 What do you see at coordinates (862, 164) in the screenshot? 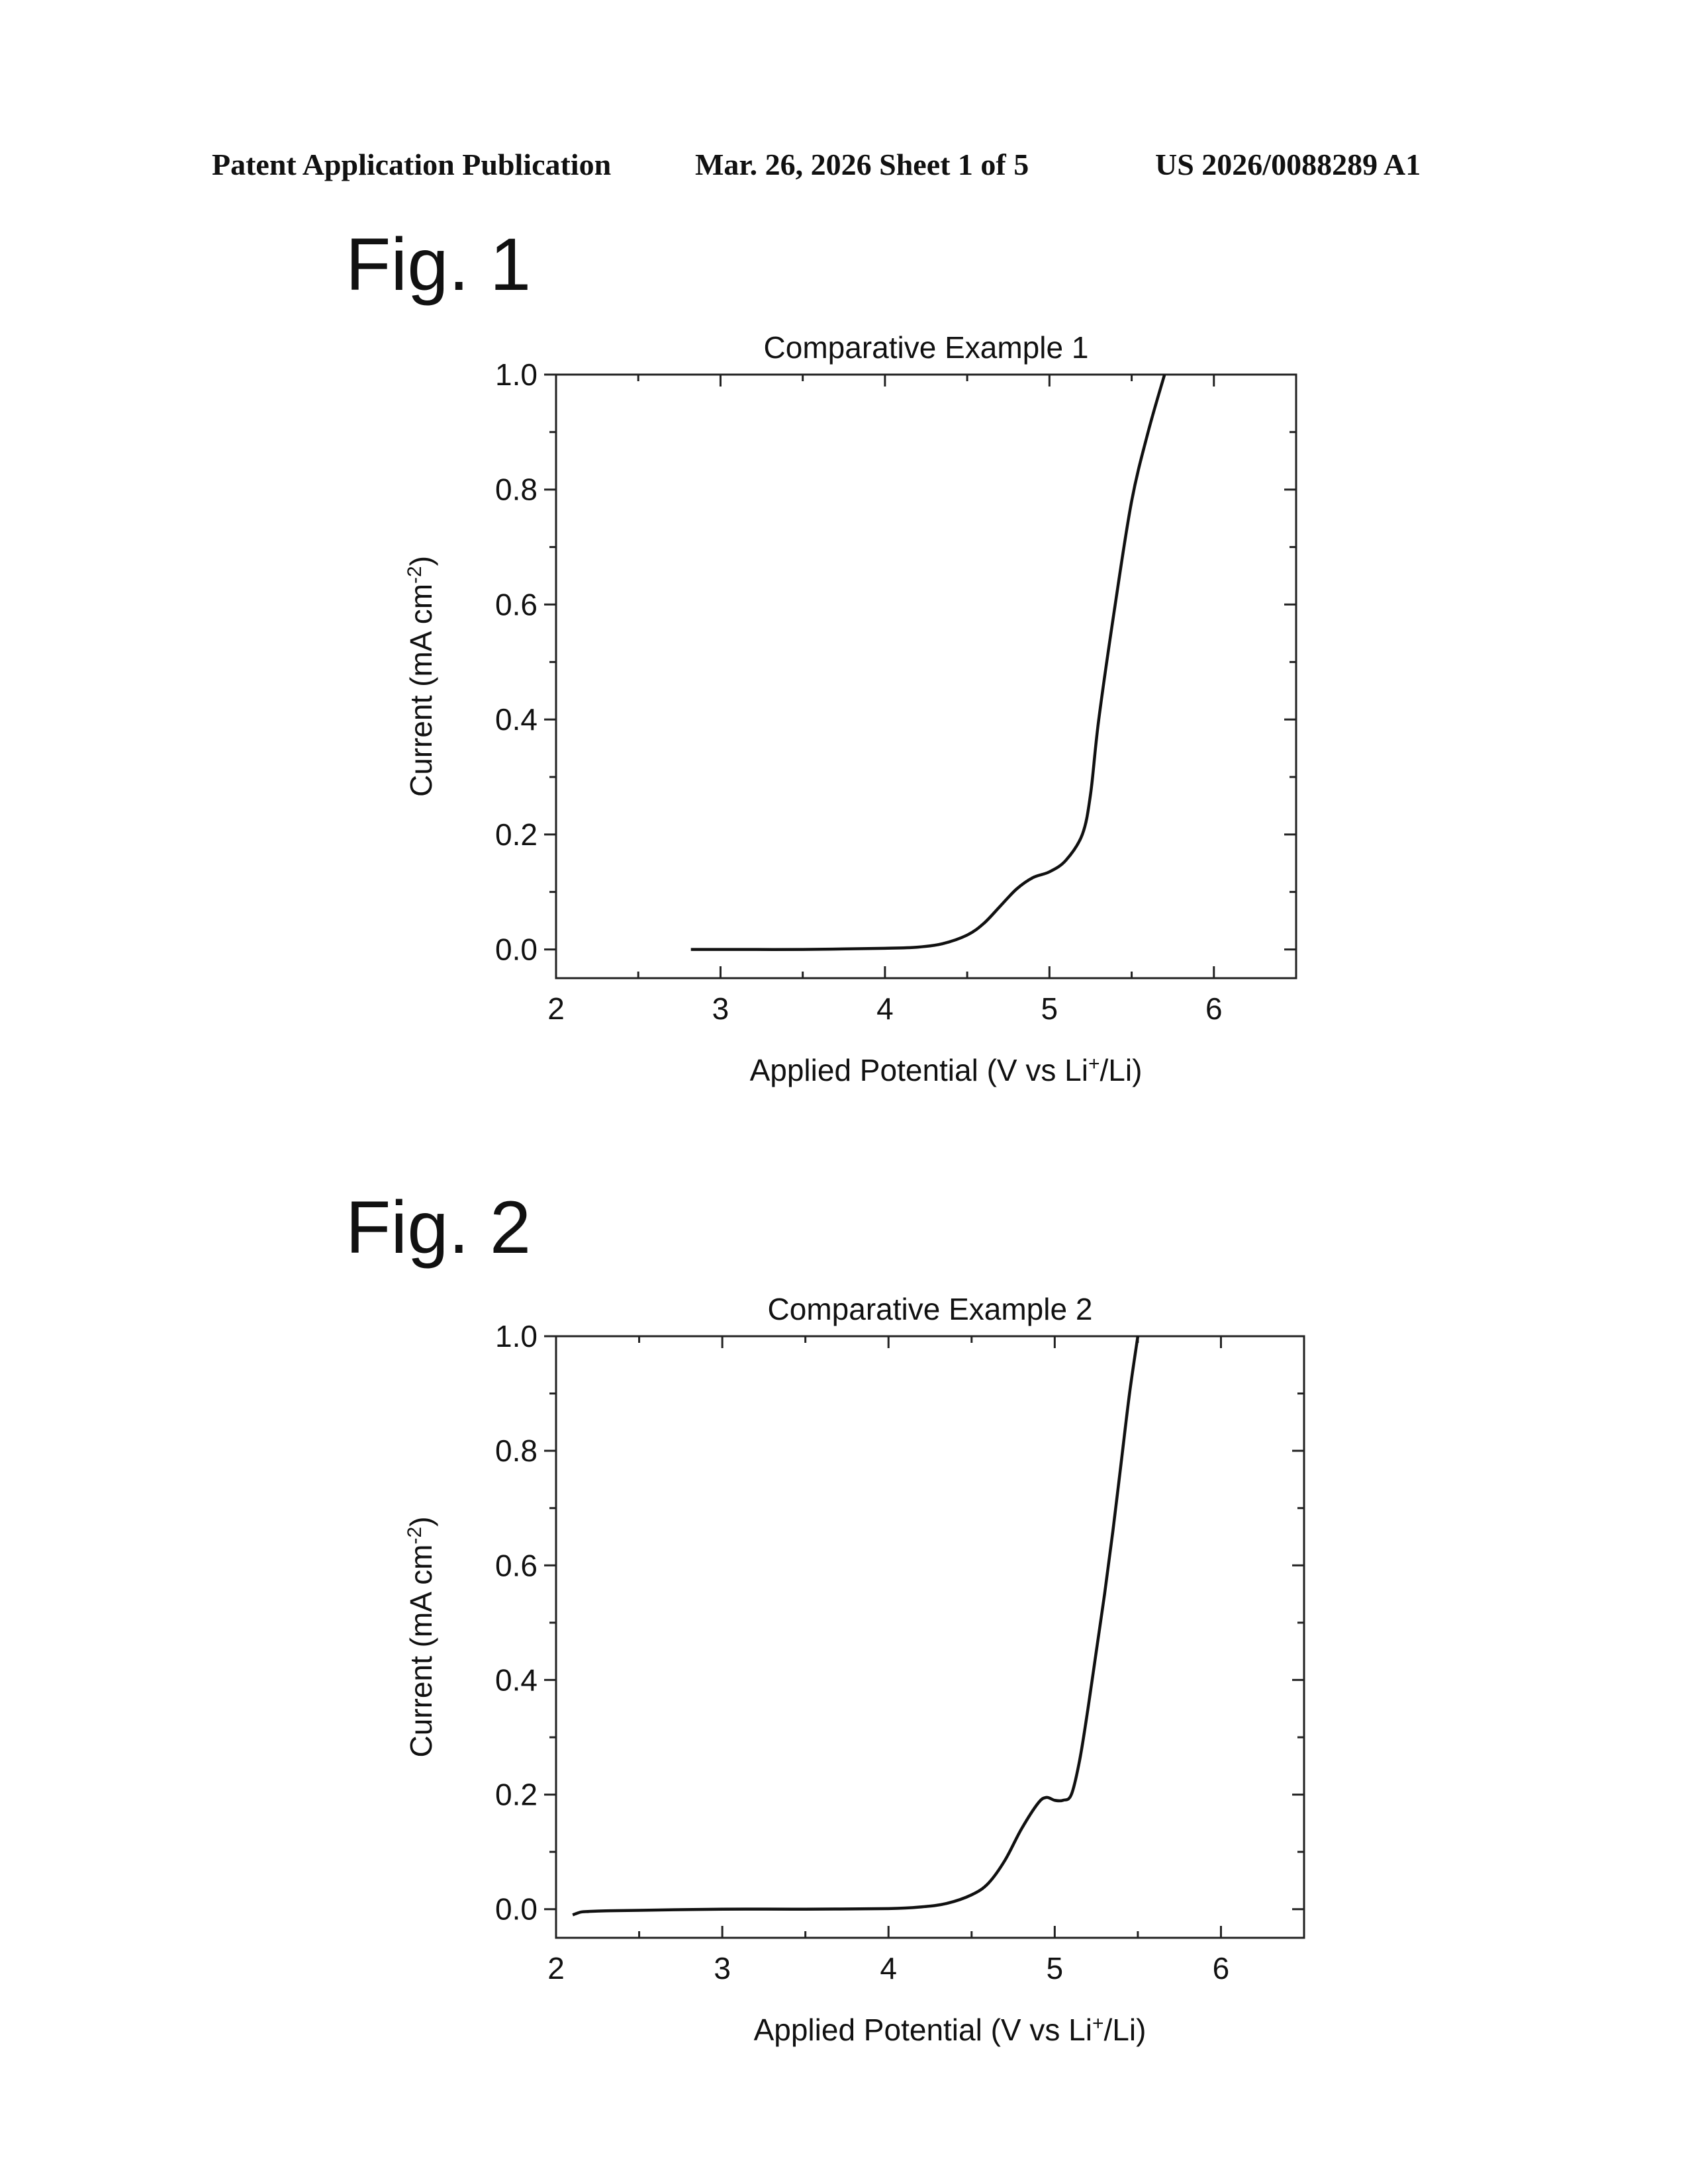
I see `date-sheet-label: Mar. 26, 2026 Sheet 1 of 5` at bounding box center [862, 164].